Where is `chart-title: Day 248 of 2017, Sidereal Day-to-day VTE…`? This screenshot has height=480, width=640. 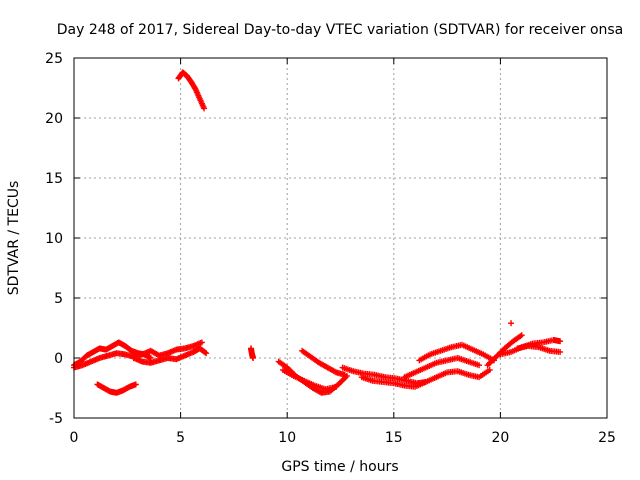
chart-title: Day 248 of 2017, Sidereal Day-to-day VTE… is located at coordinates (340, 30).